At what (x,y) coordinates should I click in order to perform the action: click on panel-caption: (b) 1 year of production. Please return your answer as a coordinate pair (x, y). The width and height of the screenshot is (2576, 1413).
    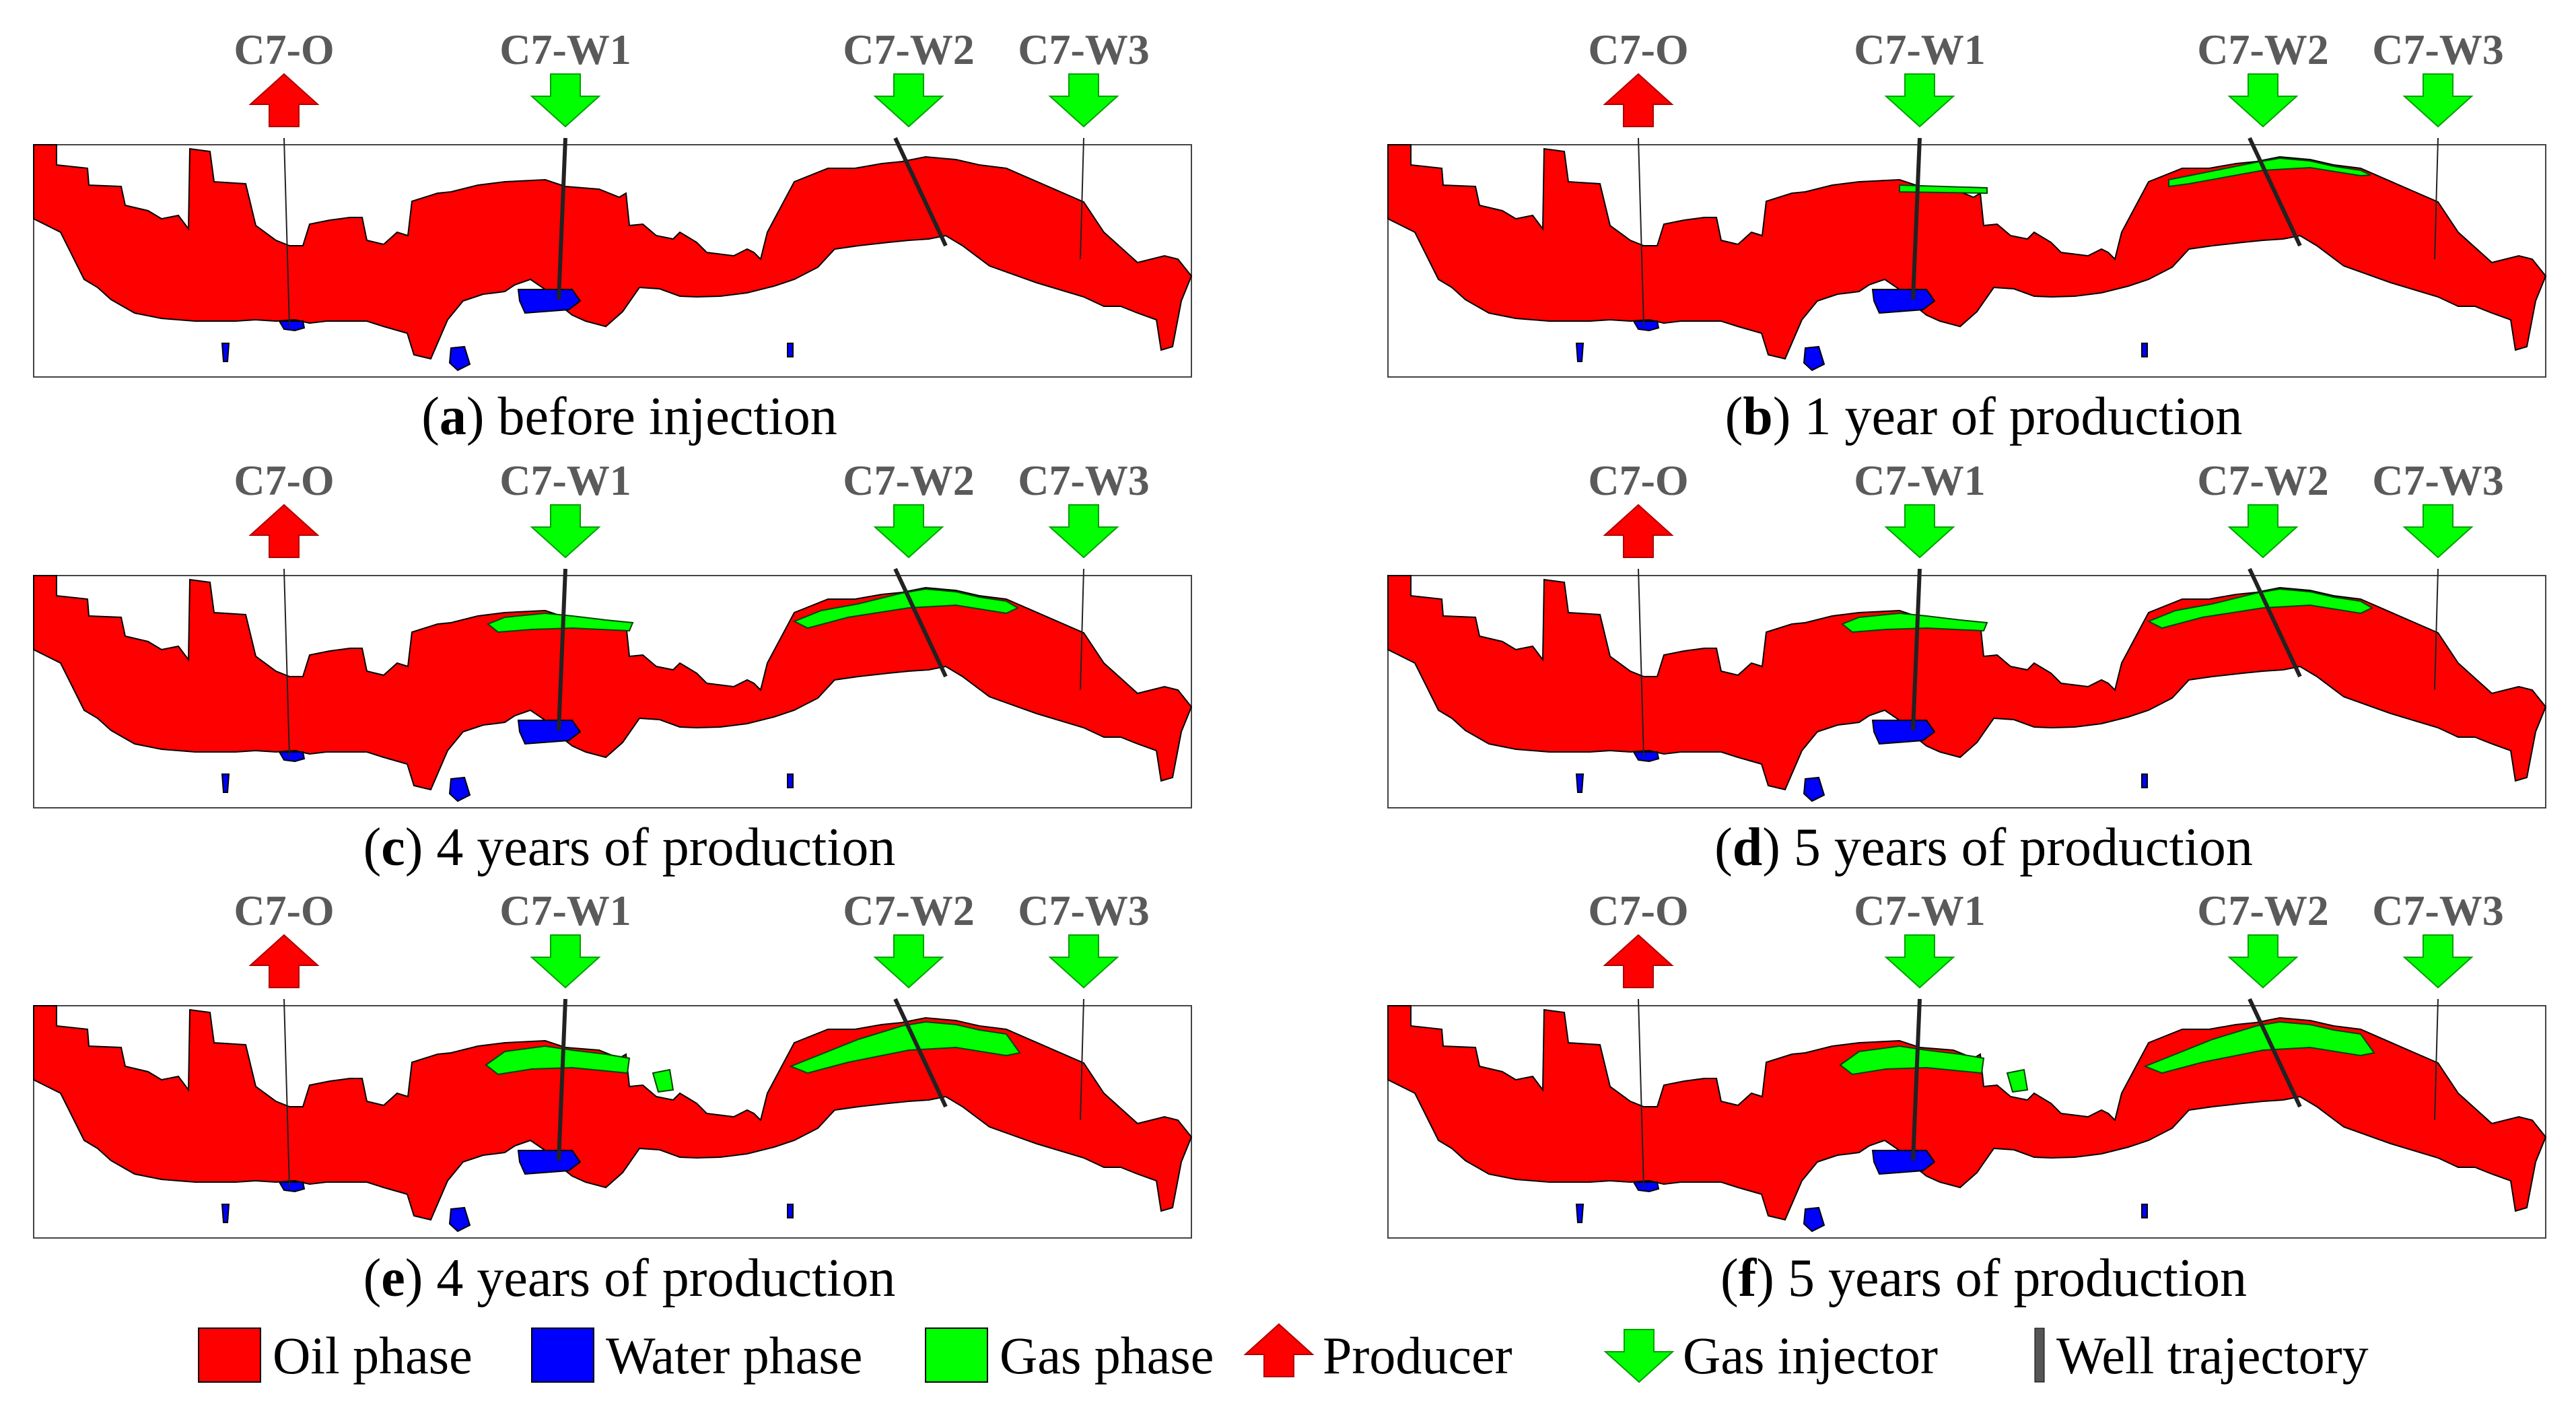
    Looking at the image, I should click on (1984, 416).